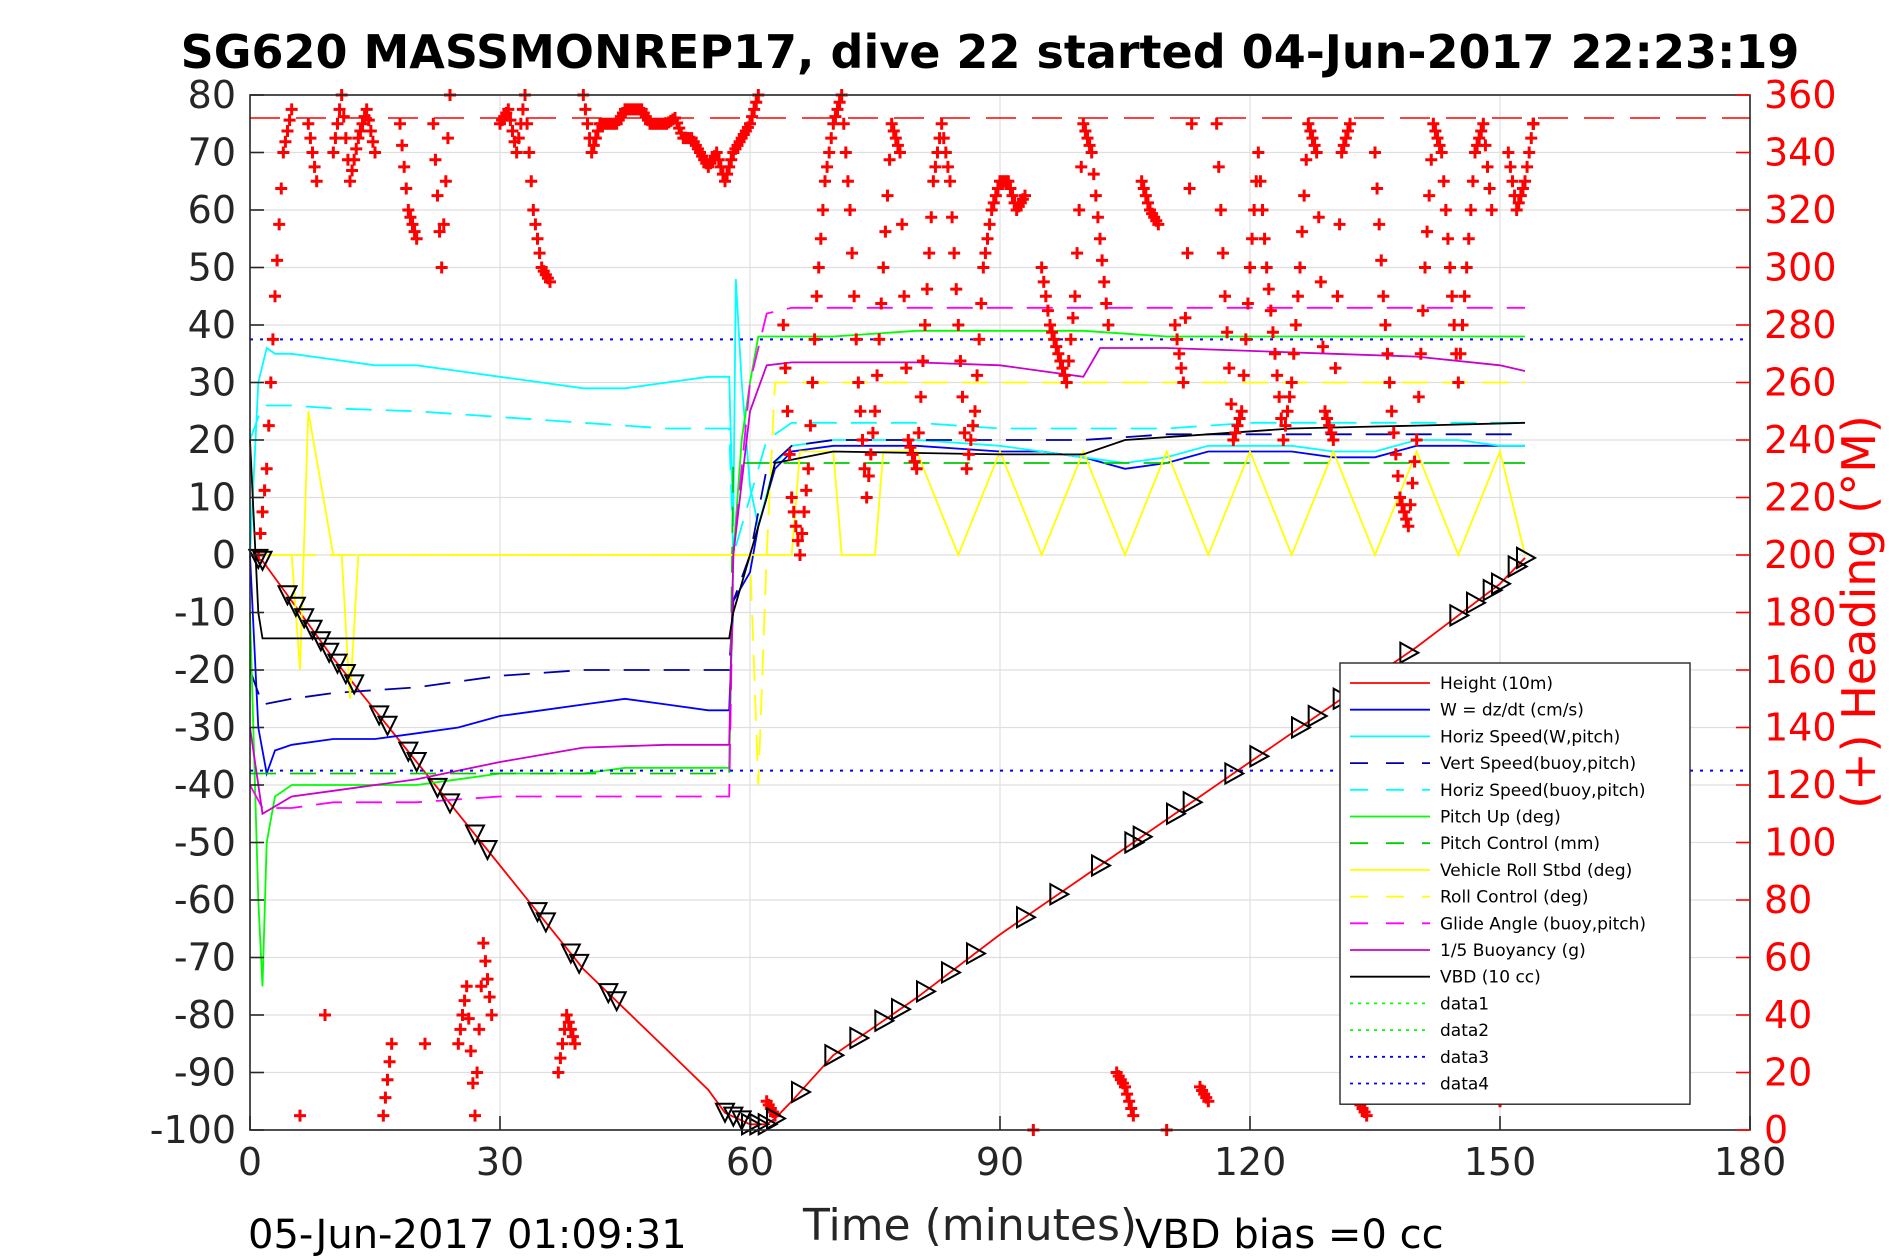  What do you see at coordinates (500, 1162) in the screenshot?
I see `x-tick-label: 30` at bounding box center [500, 1162].